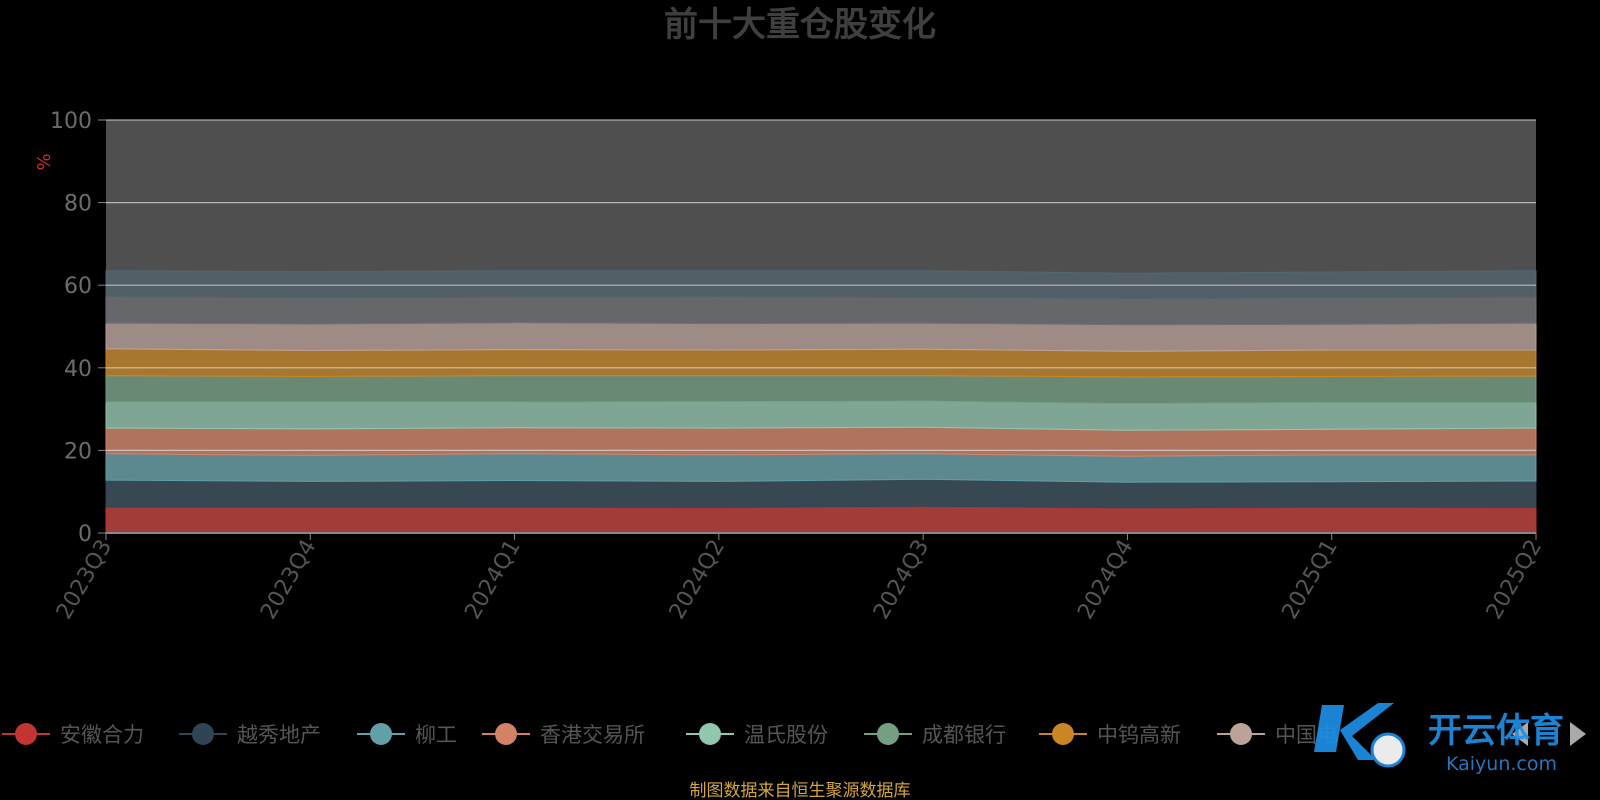  What do you see at coordinates (1388, 750) in the screenshot?
I see `watermark-ball-icon` at bounding box center [1388, 750].